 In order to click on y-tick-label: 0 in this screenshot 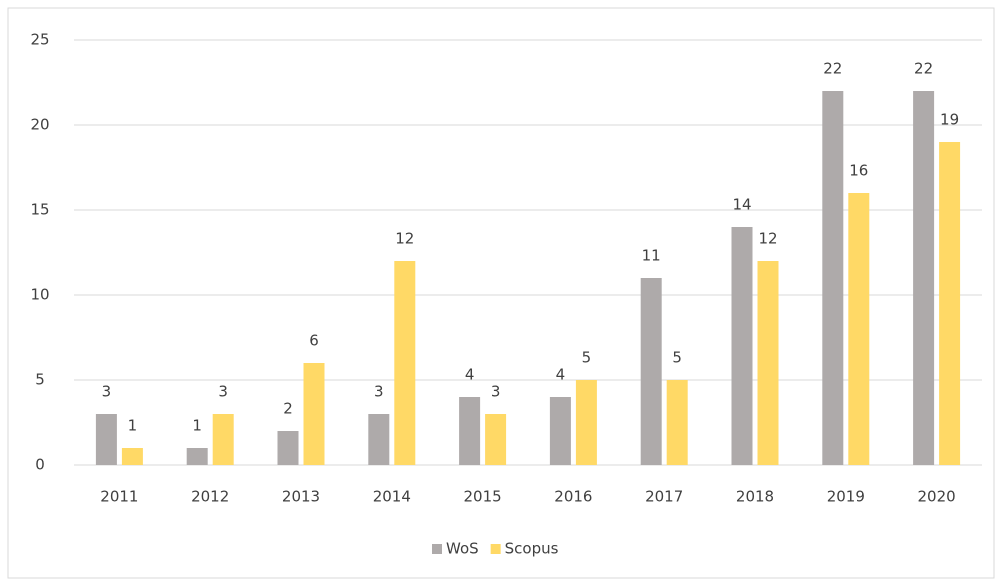, I will do `click(40, 465)`.